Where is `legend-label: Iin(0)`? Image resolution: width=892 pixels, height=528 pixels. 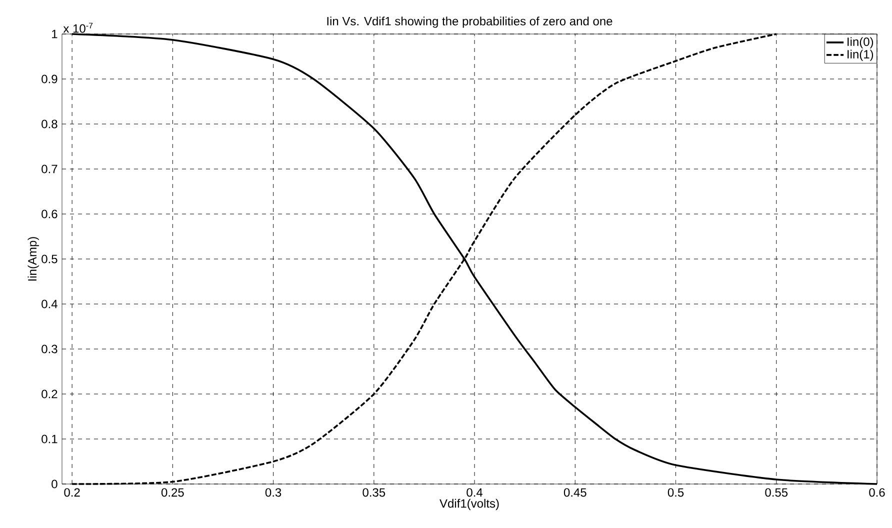
legend-label: Iin(0) is located at coordinates (861, 42).